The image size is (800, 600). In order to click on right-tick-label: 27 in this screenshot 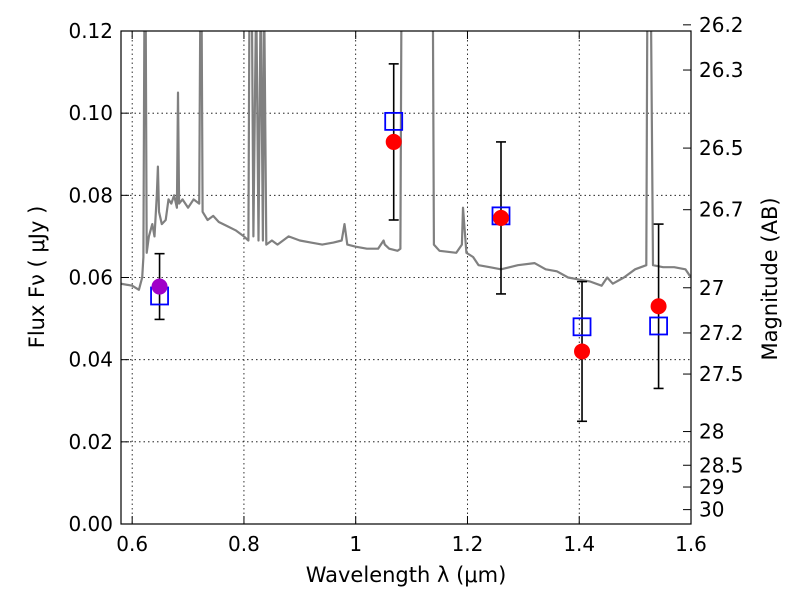, I will do `click(711, 288)`.